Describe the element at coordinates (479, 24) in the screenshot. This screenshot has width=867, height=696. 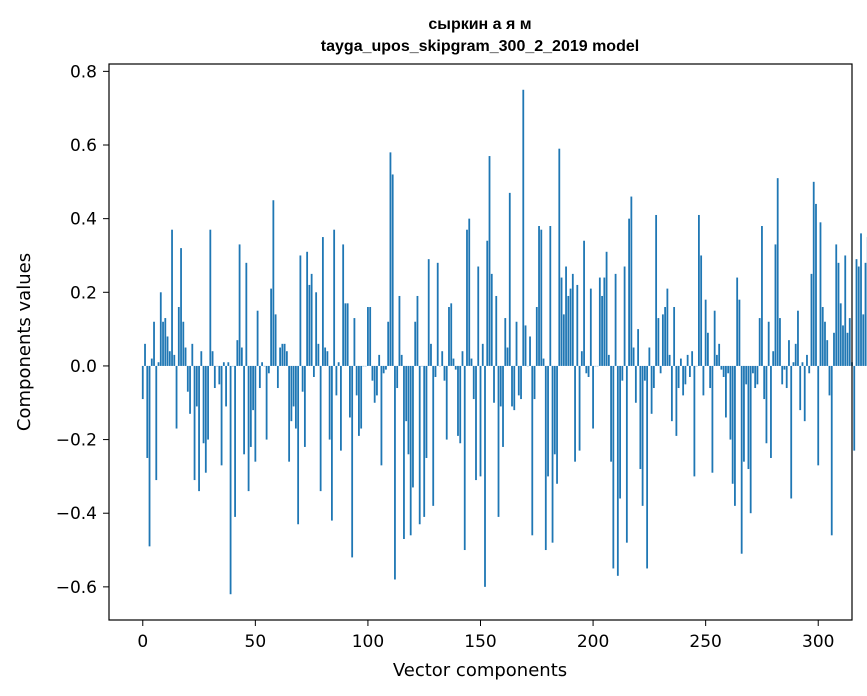
I see `chart-title: сыркин а я м` at that location.